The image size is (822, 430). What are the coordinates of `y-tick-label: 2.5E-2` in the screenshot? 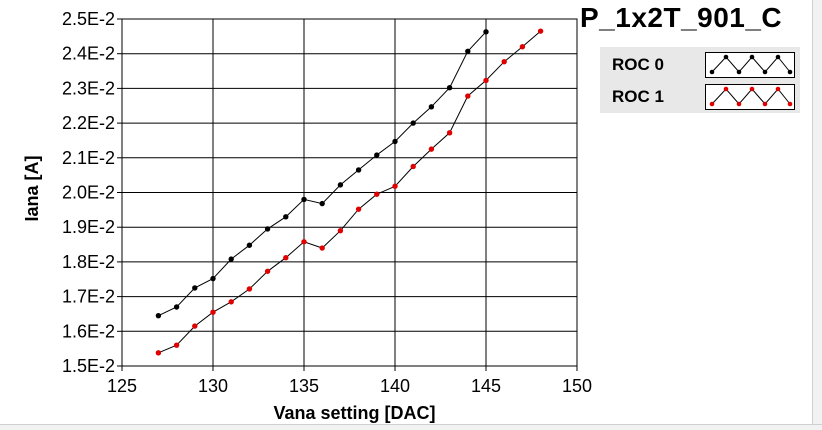 It's located at (88, 19).